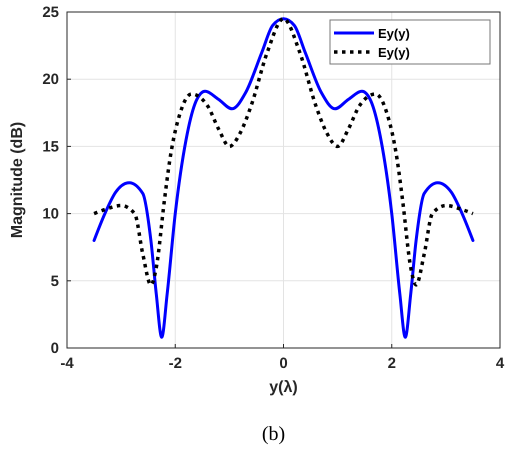  What do you see at coordinates (50, 79) in the screenshot?
I see `y-tick-label: 20` at bounding box center [50, 79].